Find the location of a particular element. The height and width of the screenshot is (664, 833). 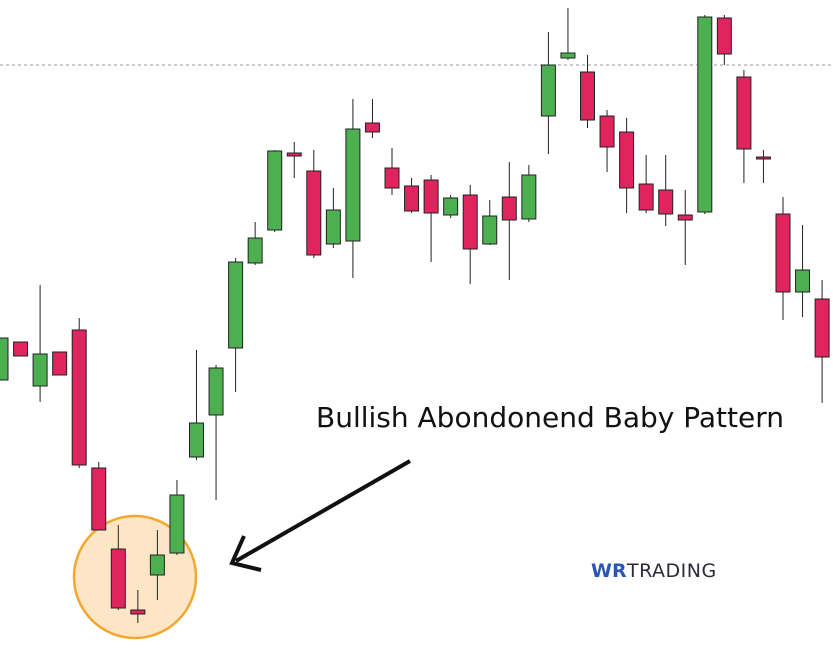

logo-text: TRADING is located at coordinates (671, 571).